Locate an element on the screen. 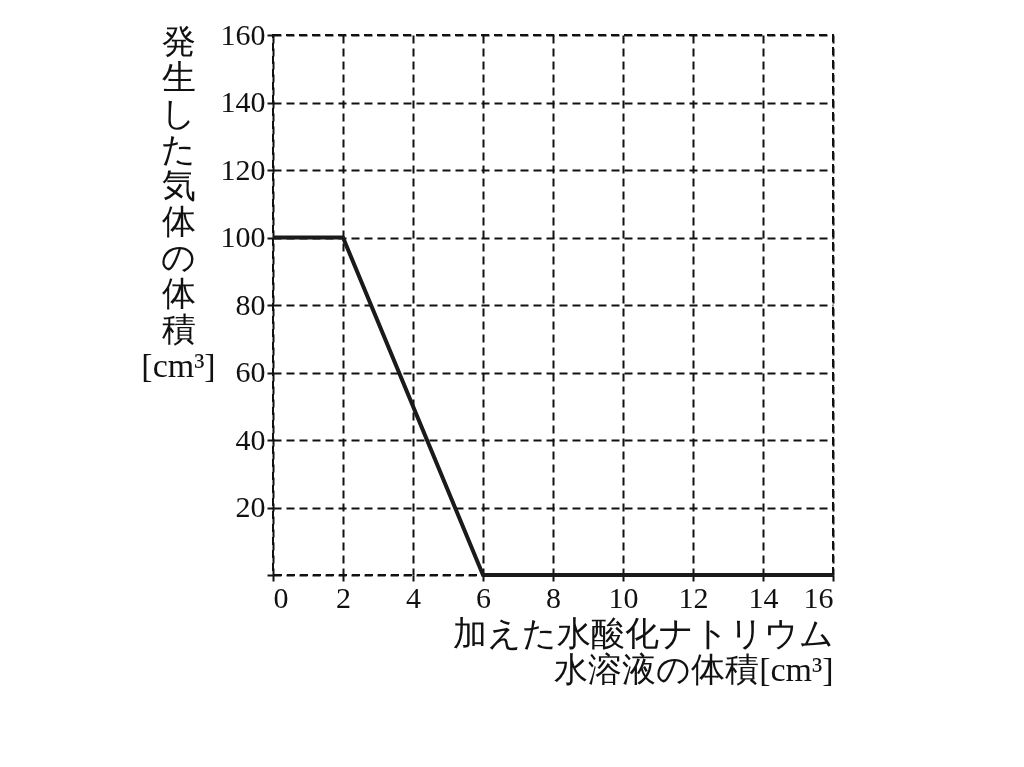 This screenshot has height=767, width=1024. y-tick-label: 100 is located at coordinates (243, 236).